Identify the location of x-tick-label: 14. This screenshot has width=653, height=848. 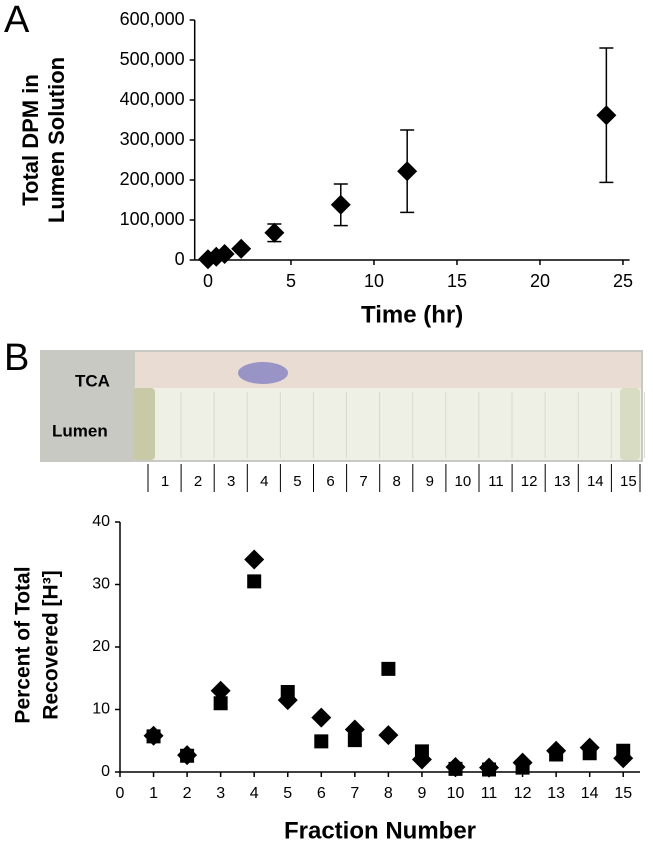
(590, 793).